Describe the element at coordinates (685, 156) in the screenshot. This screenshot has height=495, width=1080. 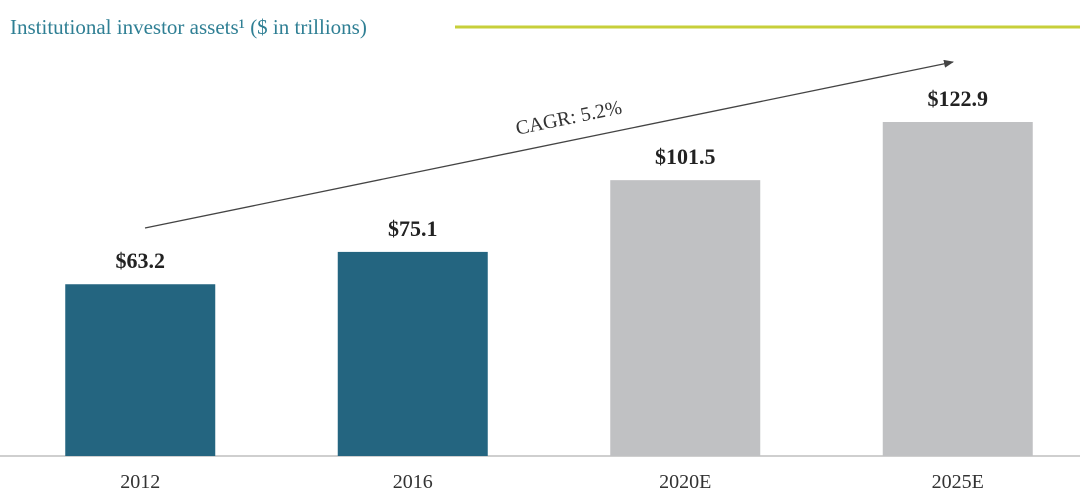
I see `value-label: $101.5` at that location.